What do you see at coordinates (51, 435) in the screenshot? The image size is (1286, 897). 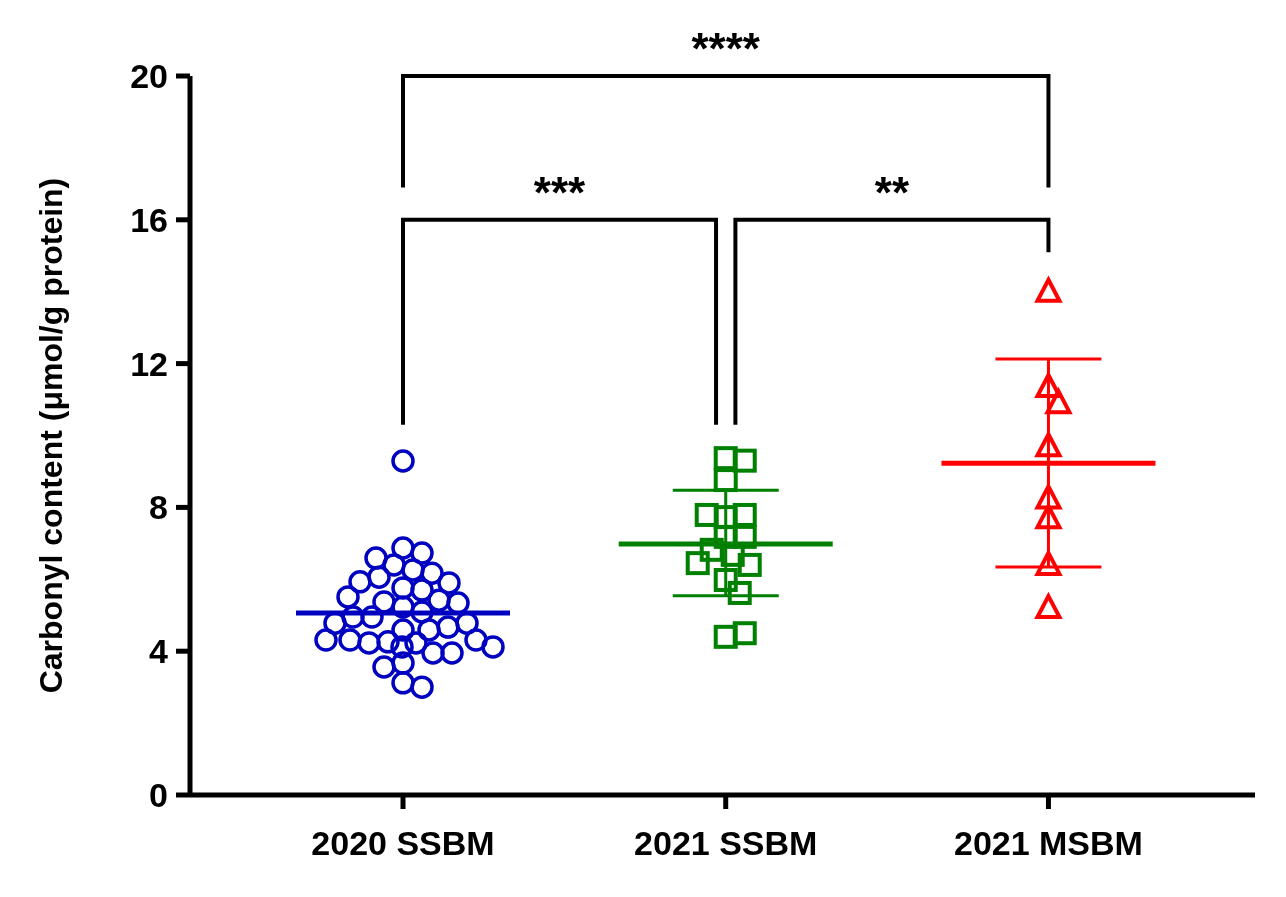 I see `y-axis-title: Carbonyl content (μmol/g protein)` at bounding box center [51, 435].